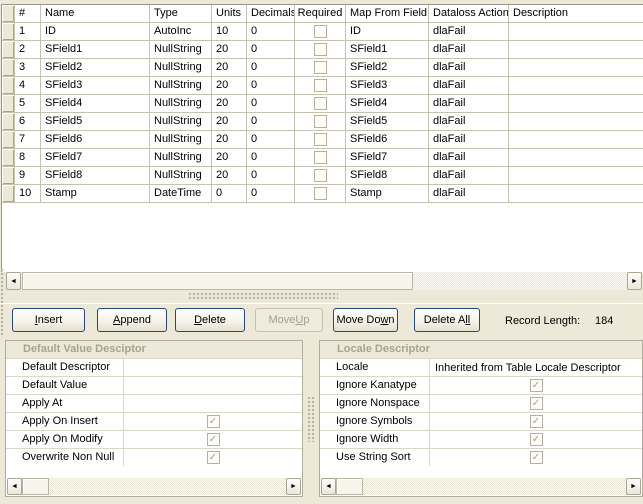  Describe the element at coordinates (387, 140) in the screenshot. I see `cell-map-from-field: SField6` at that location.